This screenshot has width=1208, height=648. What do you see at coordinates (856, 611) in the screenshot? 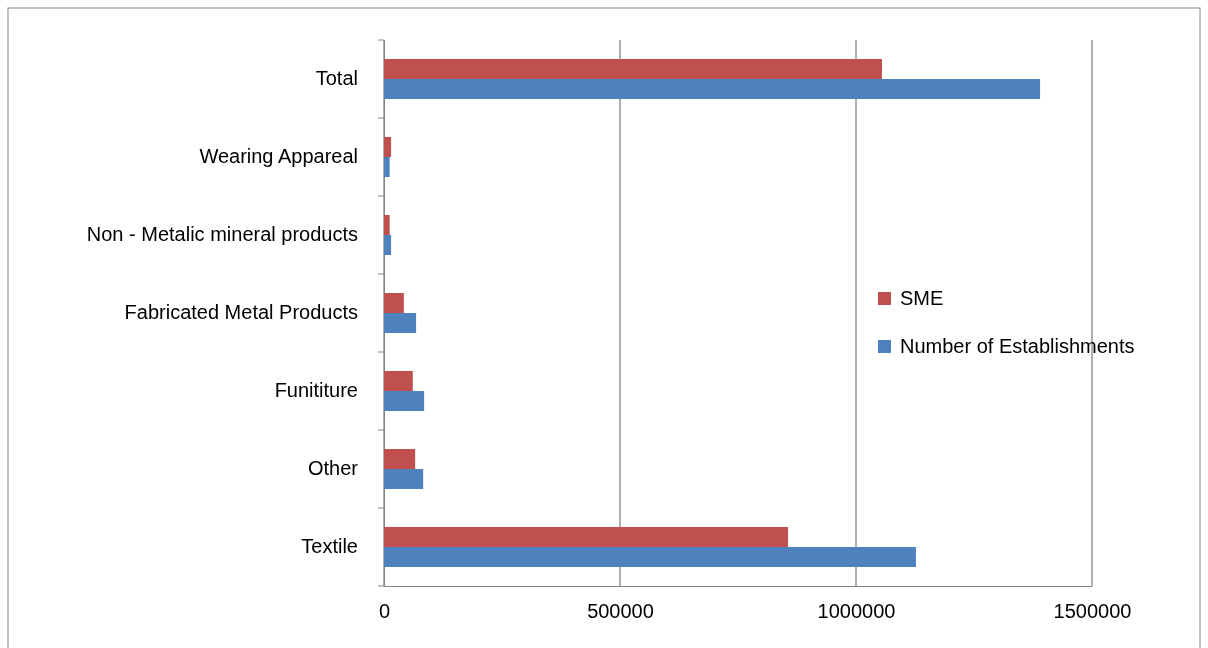
I see `x-tick-label: 1000000` at bounding box center [856, 611].